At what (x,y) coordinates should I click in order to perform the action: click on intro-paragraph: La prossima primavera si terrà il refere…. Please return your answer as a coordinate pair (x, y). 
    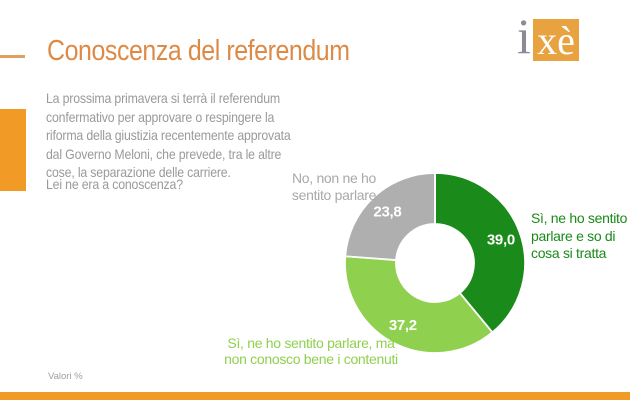
    Looking at the image, I should click on (168, 135).